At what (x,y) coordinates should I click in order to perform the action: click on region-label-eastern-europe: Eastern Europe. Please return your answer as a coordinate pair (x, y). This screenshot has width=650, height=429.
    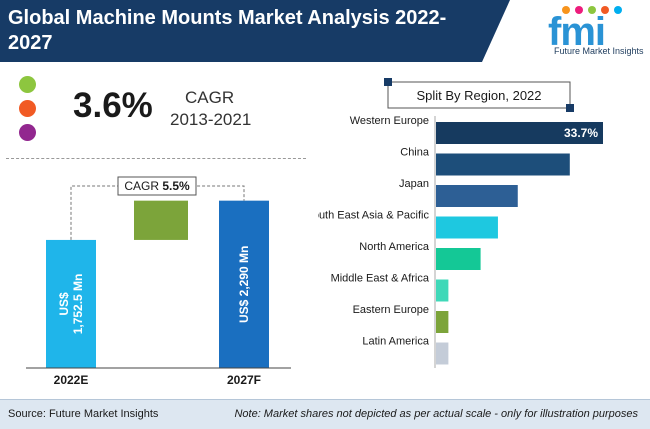
    Looking at the image, I should click on (391, 310).